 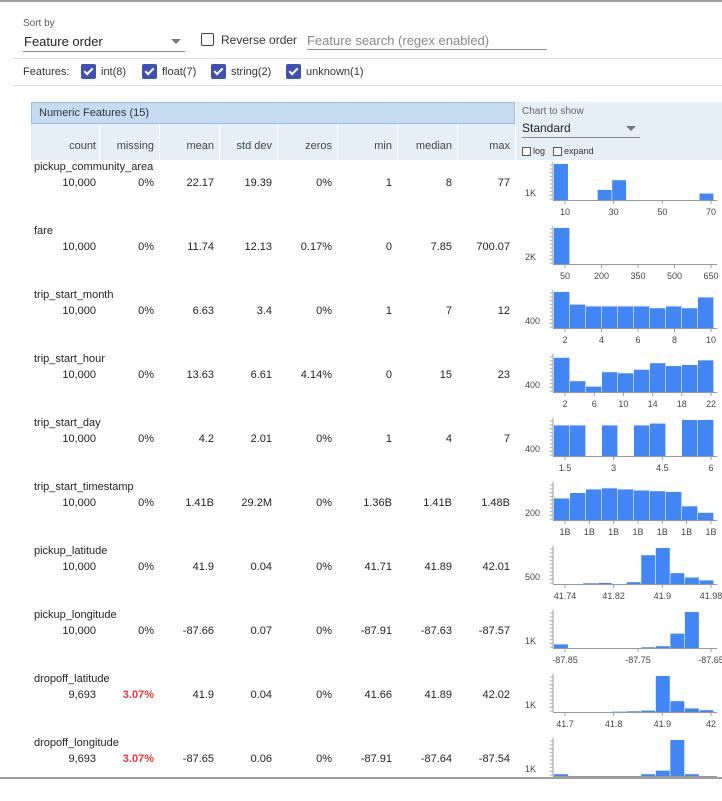 What do you see at coordinates (424, 146) in the screenshot?
I see `column-header-median: median` at bounding box center [424, 146].